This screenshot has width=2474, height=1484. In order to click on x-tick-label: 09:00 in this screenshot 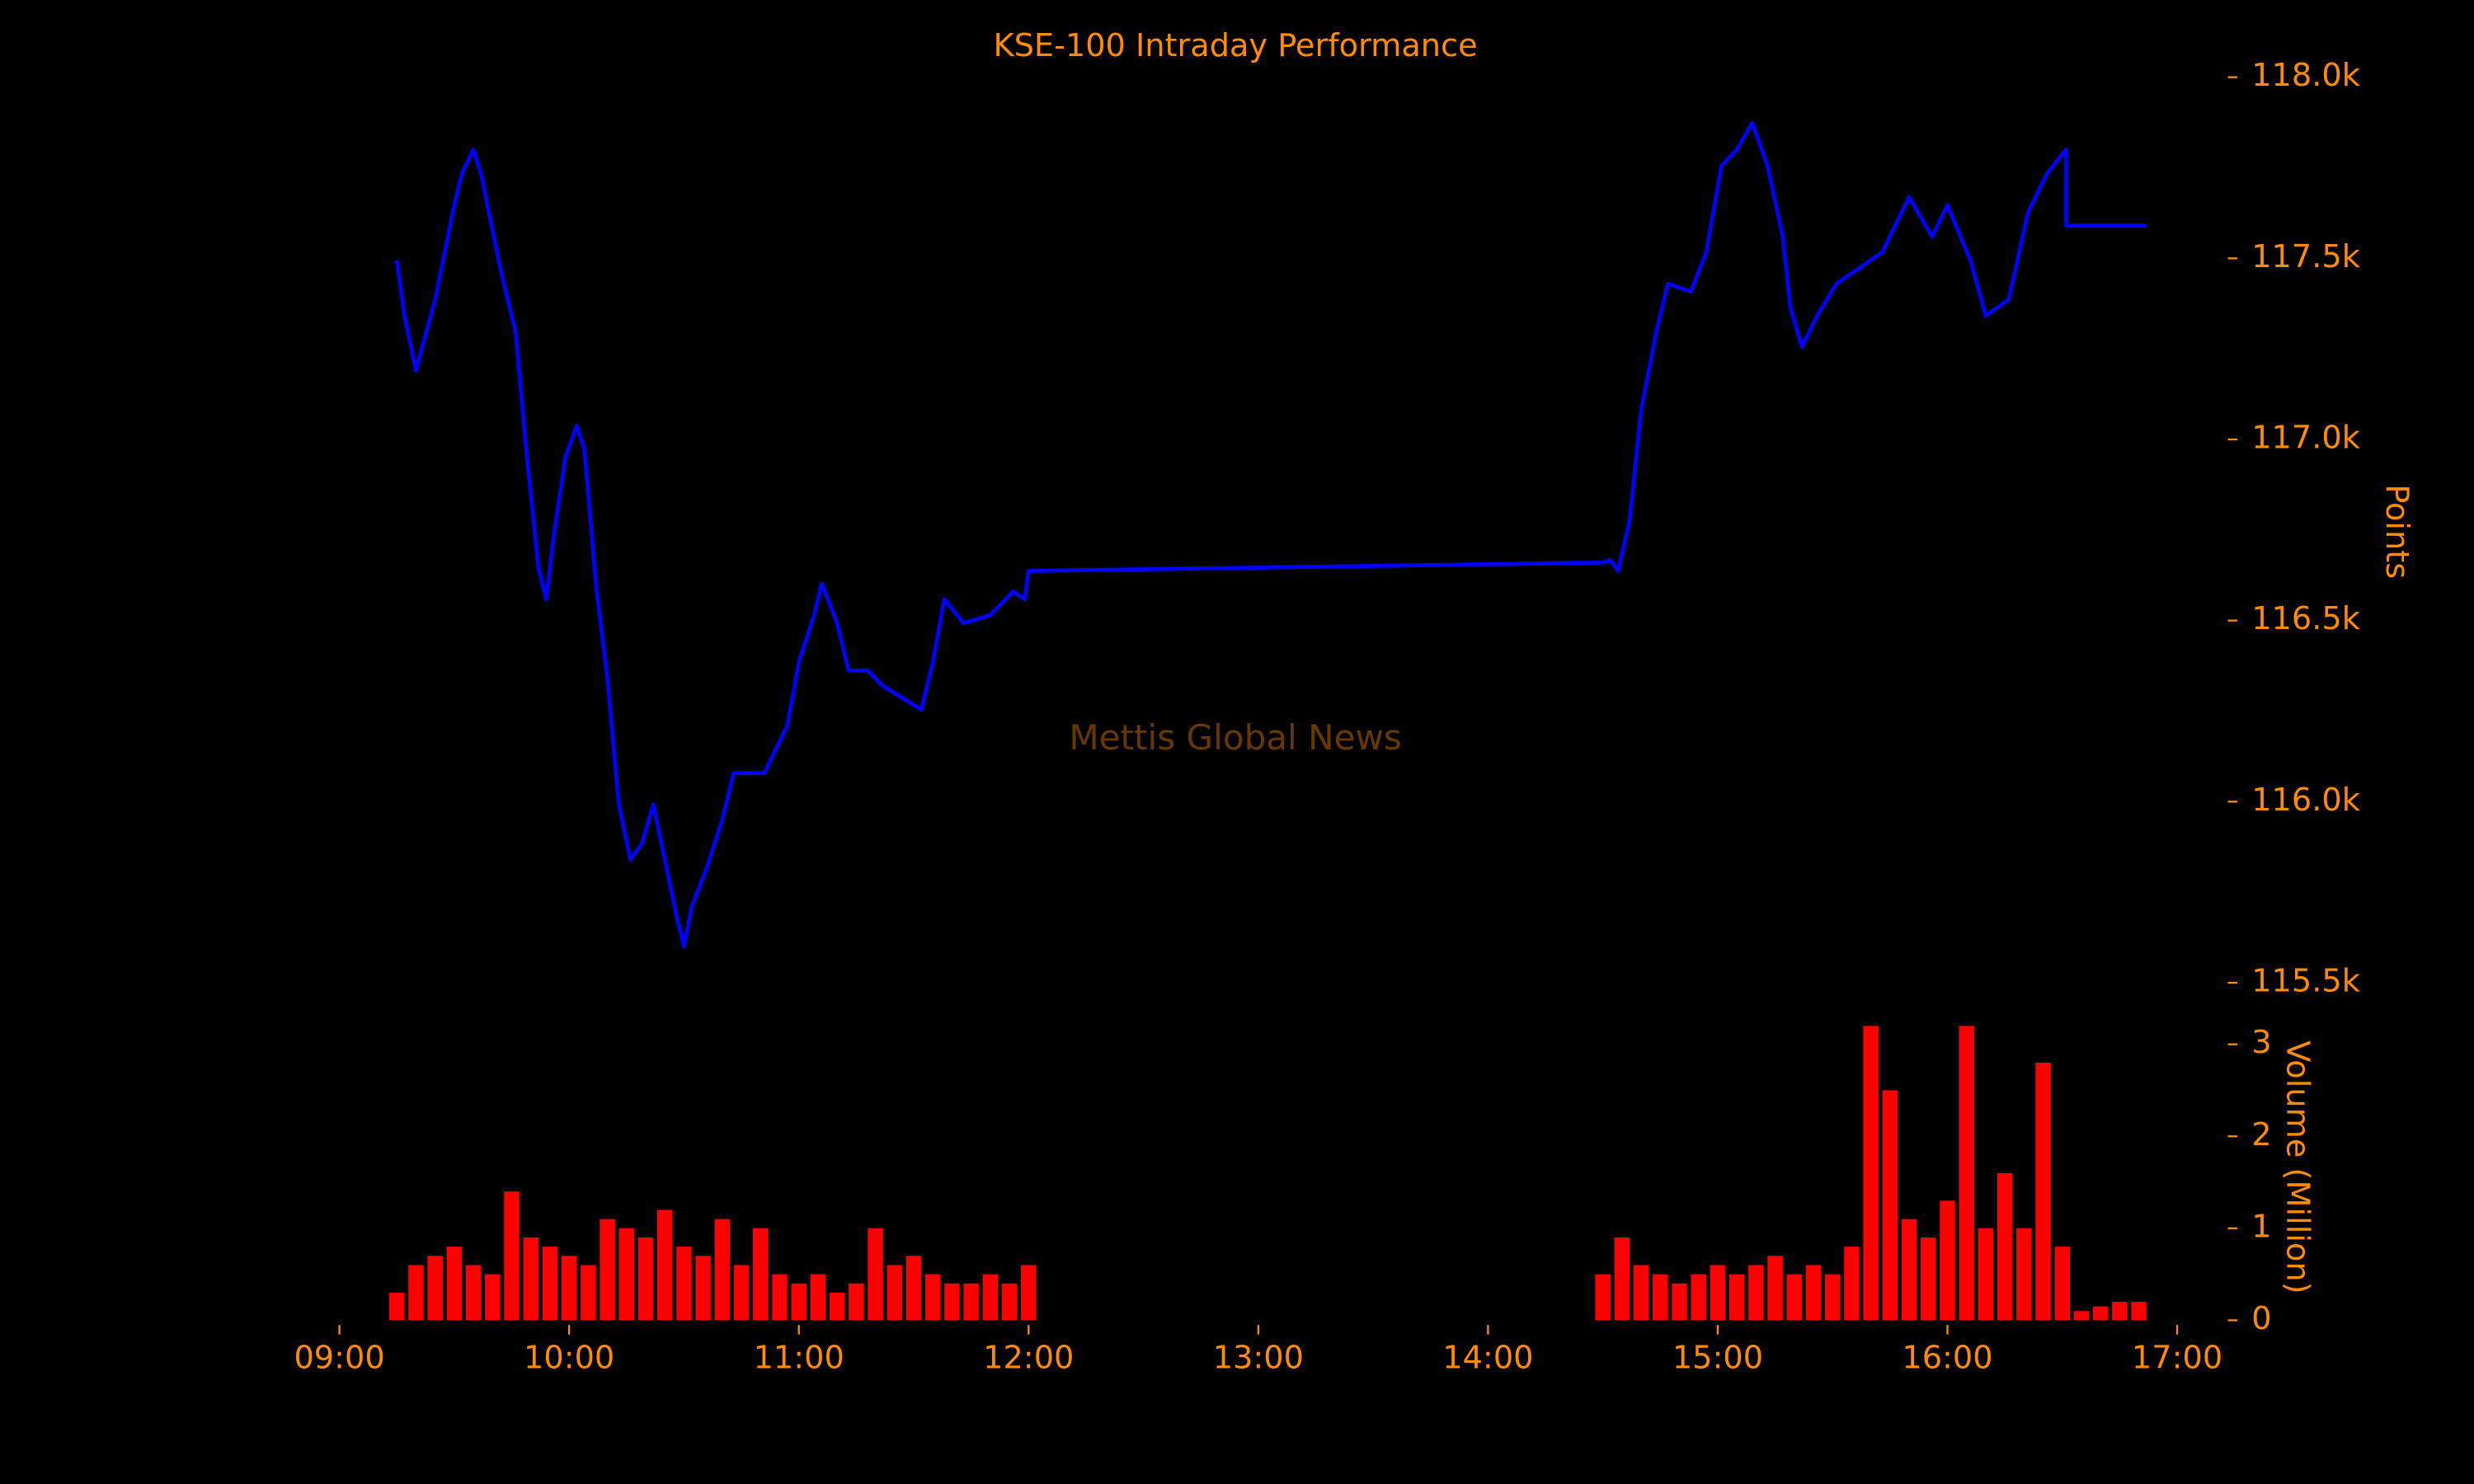, I will do `click(339, 1358)`.